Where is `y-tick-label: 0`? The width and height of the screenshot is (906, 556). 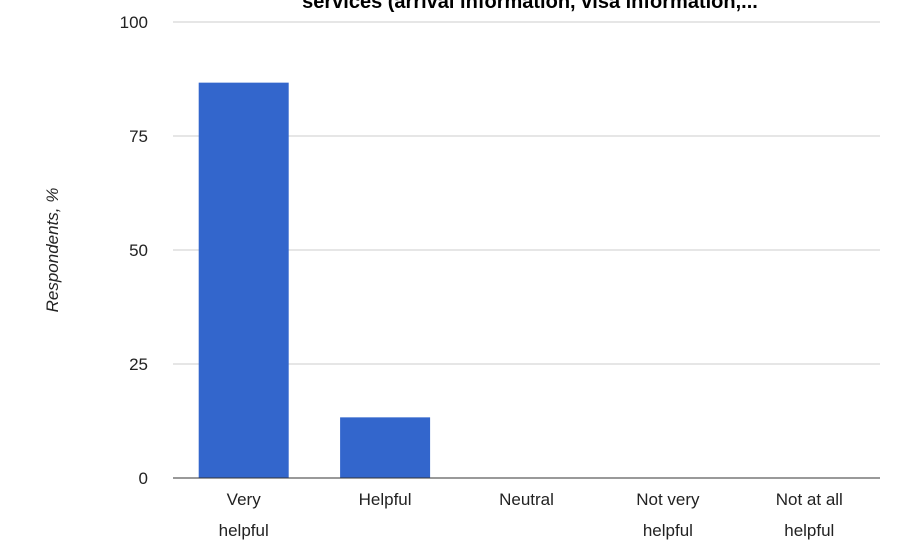 y-tick-label: 0 is located at coordinates (143, 478).